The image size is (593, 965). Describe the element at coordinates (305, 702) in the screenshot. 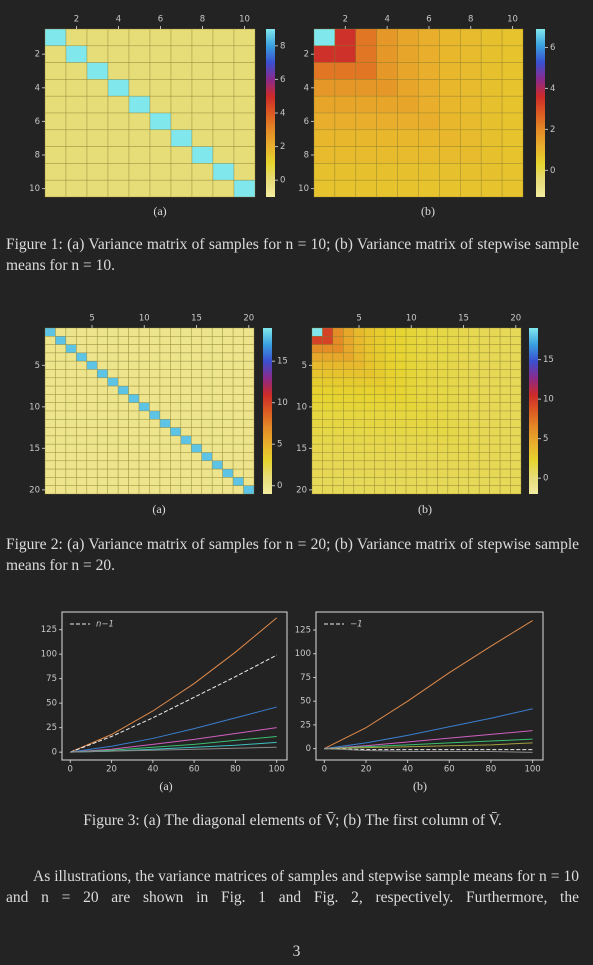

I see `y-tick-label: 50` at that location.